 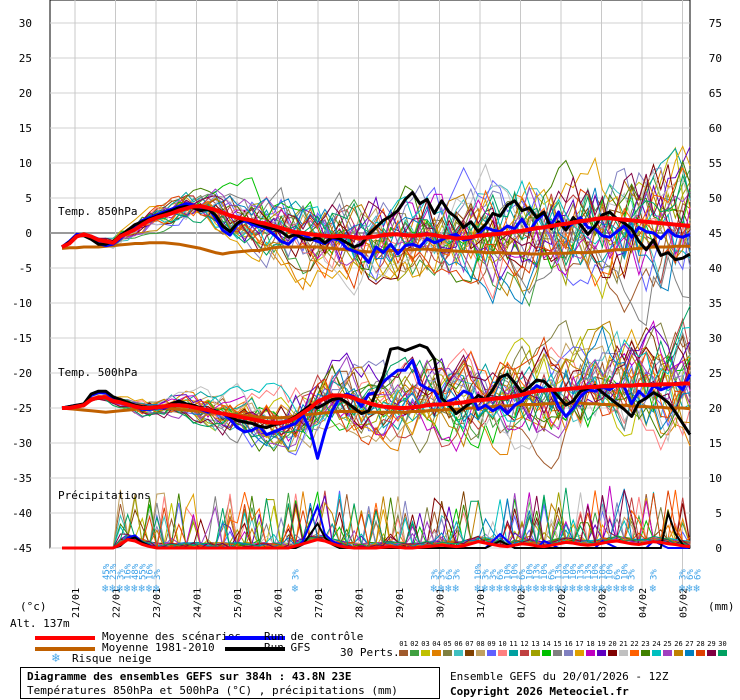 I want to click on right-tick-label: 5, so click(x=718, y=513).